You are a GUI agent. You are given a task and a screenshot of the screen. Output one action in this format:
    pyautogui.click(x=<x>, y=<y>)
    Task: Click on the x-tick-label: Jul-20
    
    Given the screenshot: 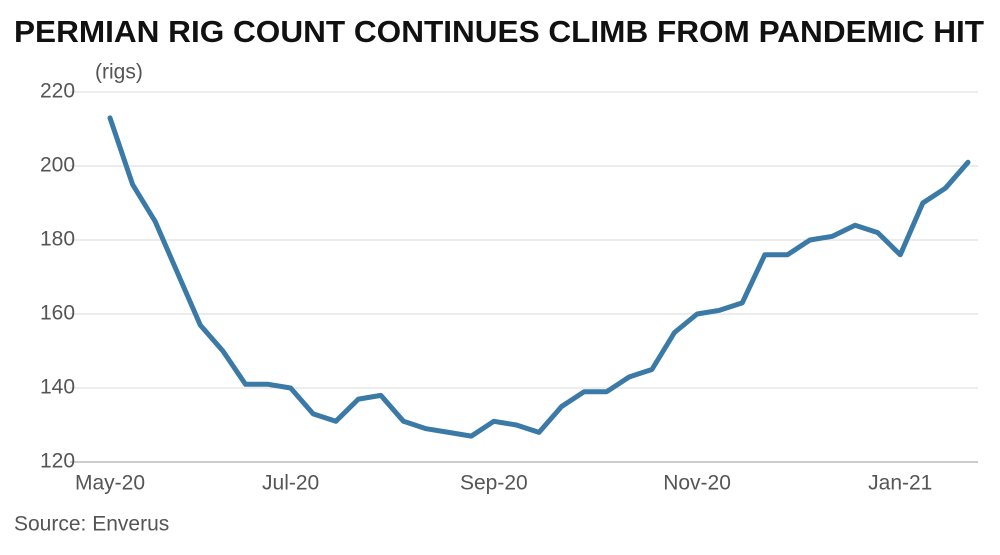 What is the action you would take?
    pyautogui.click(x=290, y=483)
    